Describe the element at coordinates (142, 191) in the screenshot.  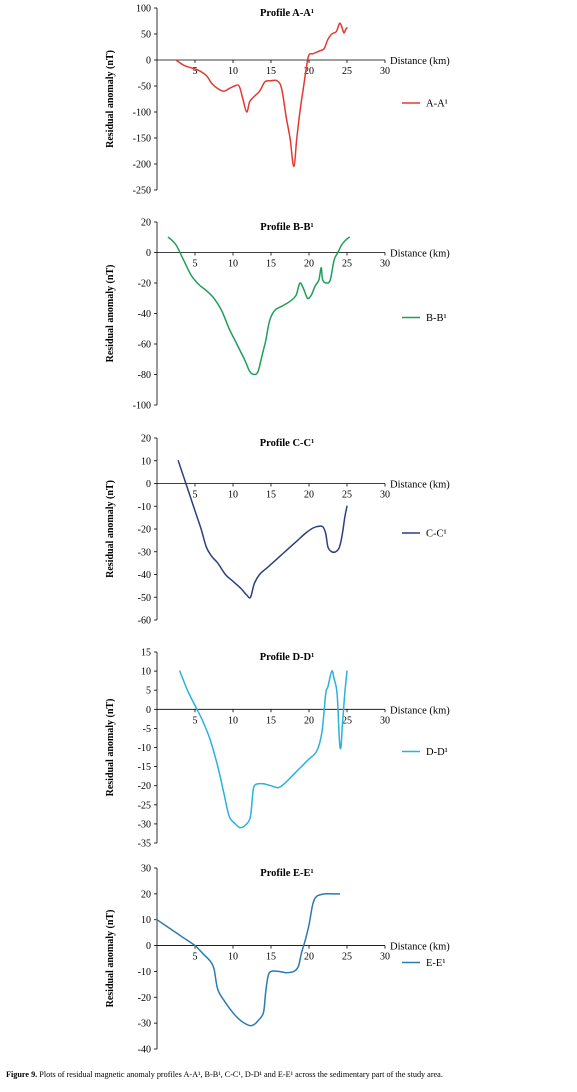
I see `y-tick-label: -250` at that location.